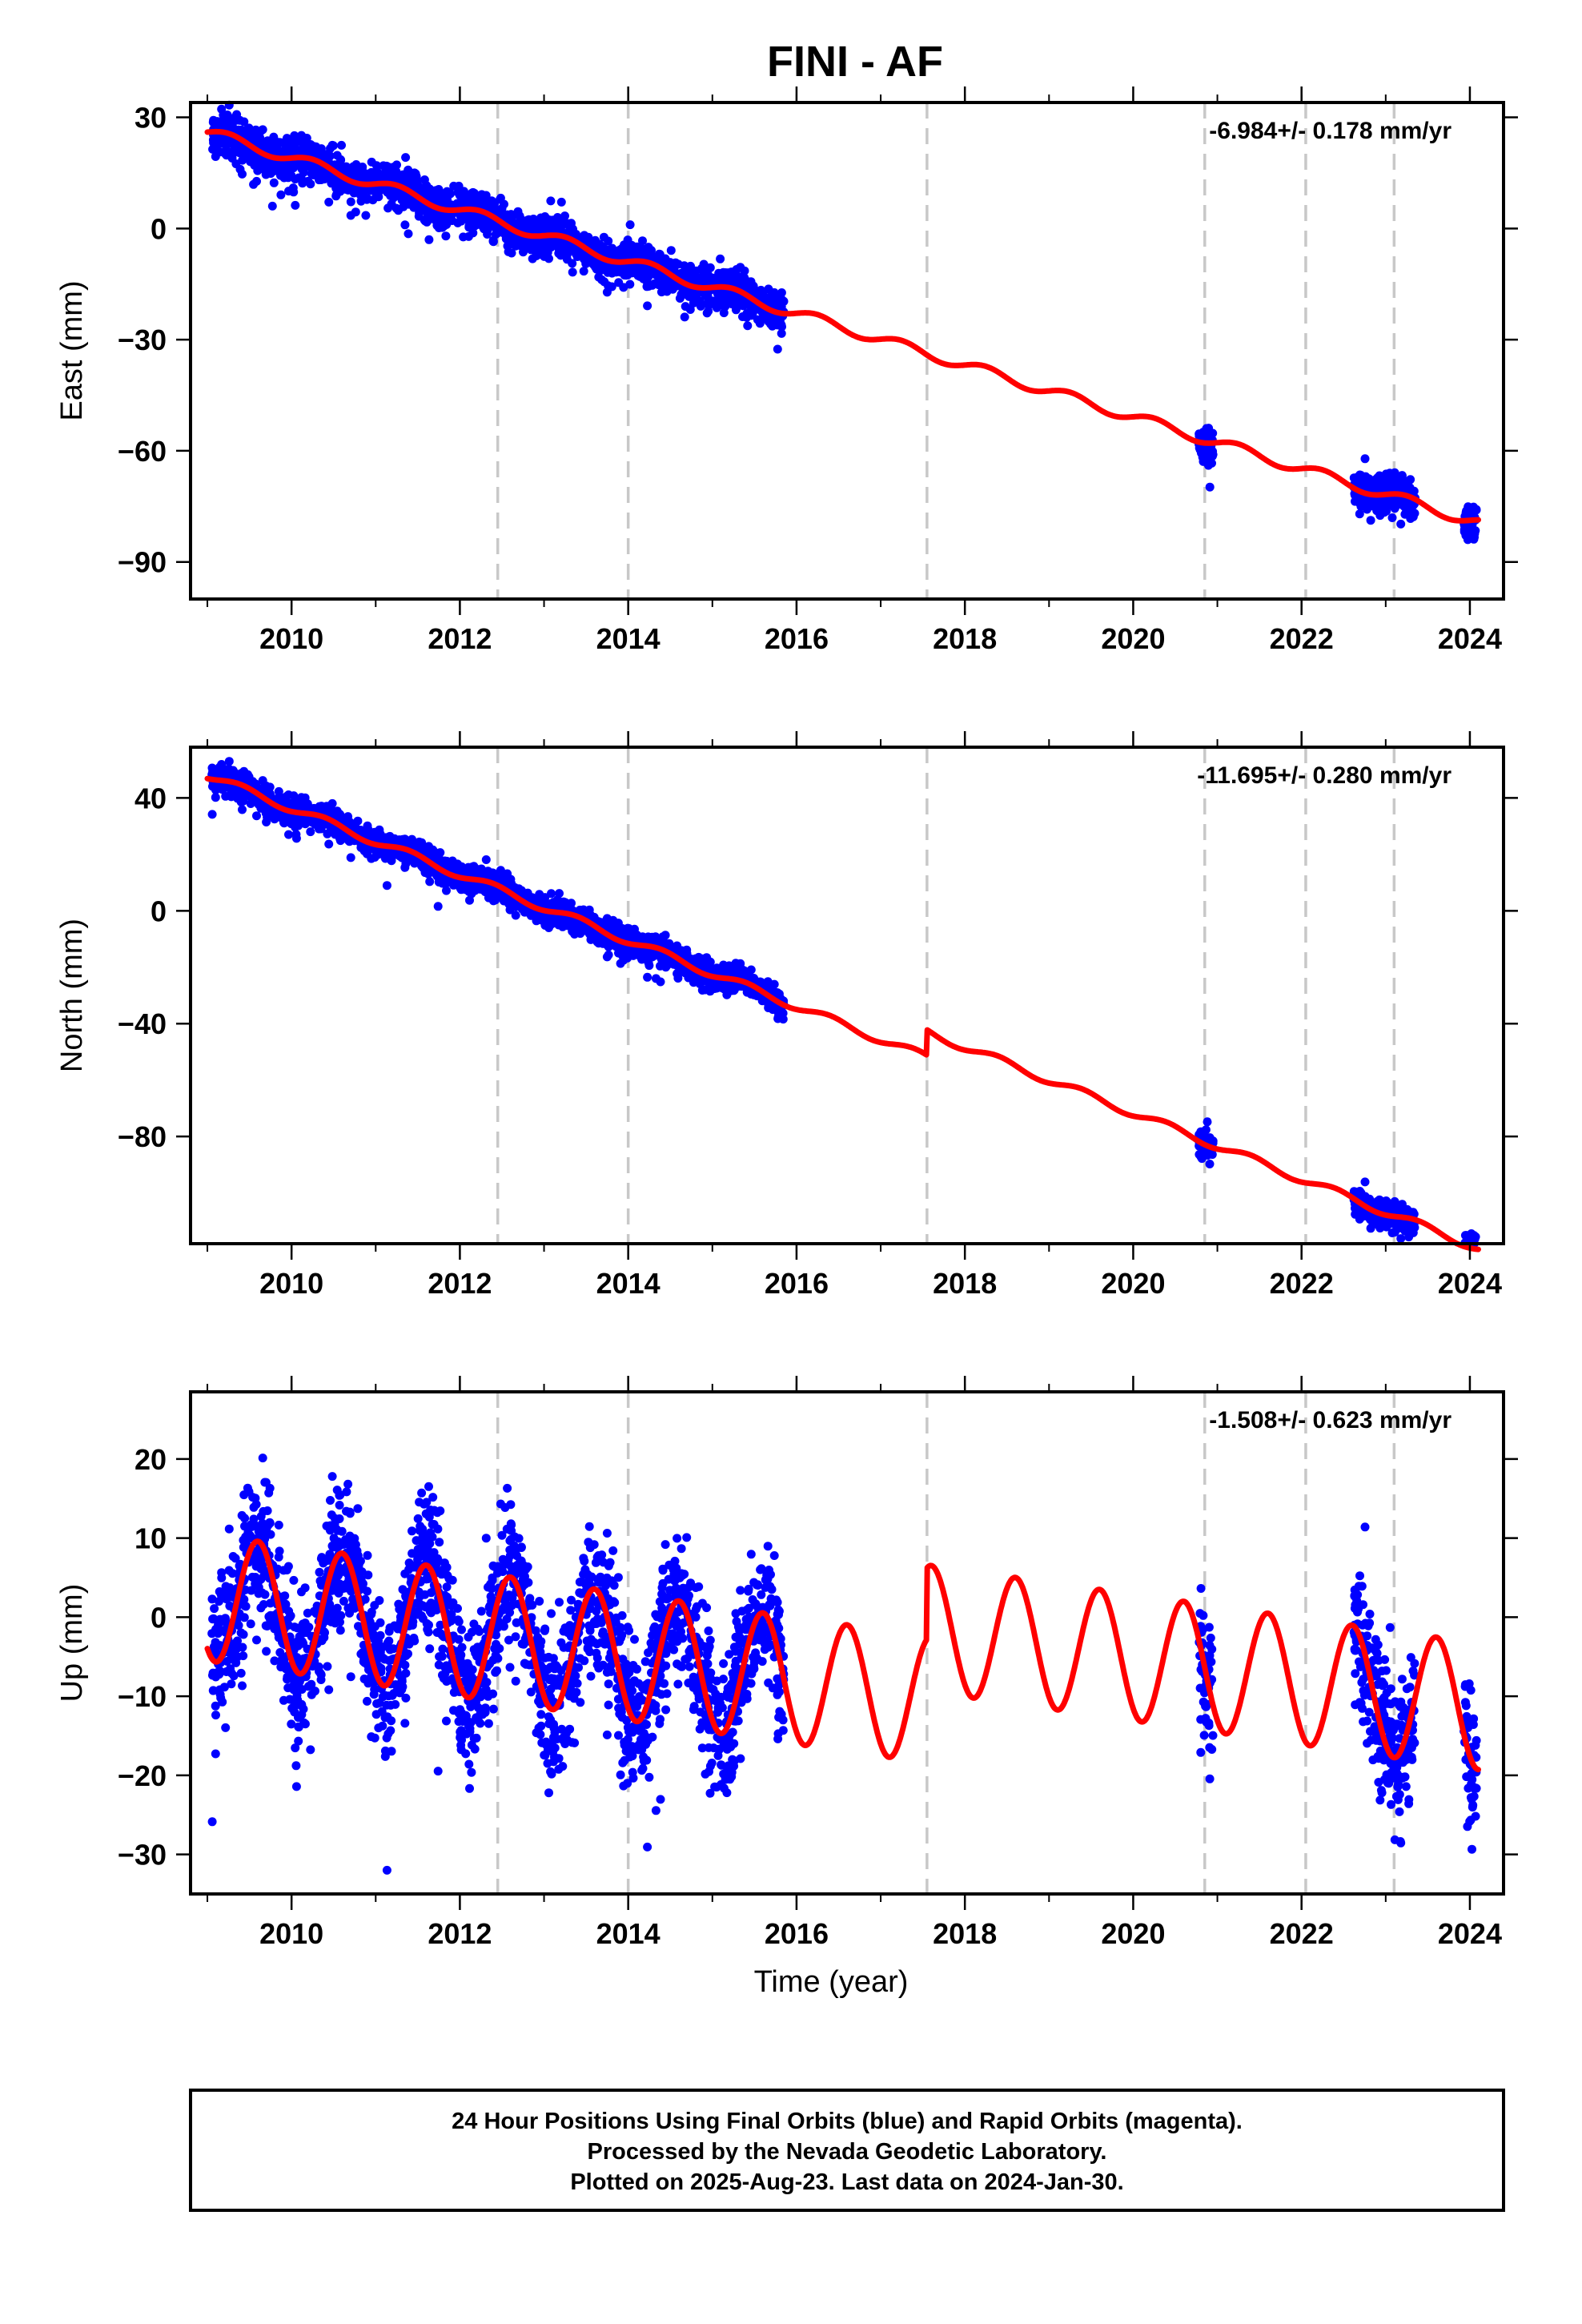 This screenshot has height=2324, width=1582. What do you see at coordinates (460, 638) in the screenshot?
I see `x-tick-label: 2012` at bounding box center [460, 638].